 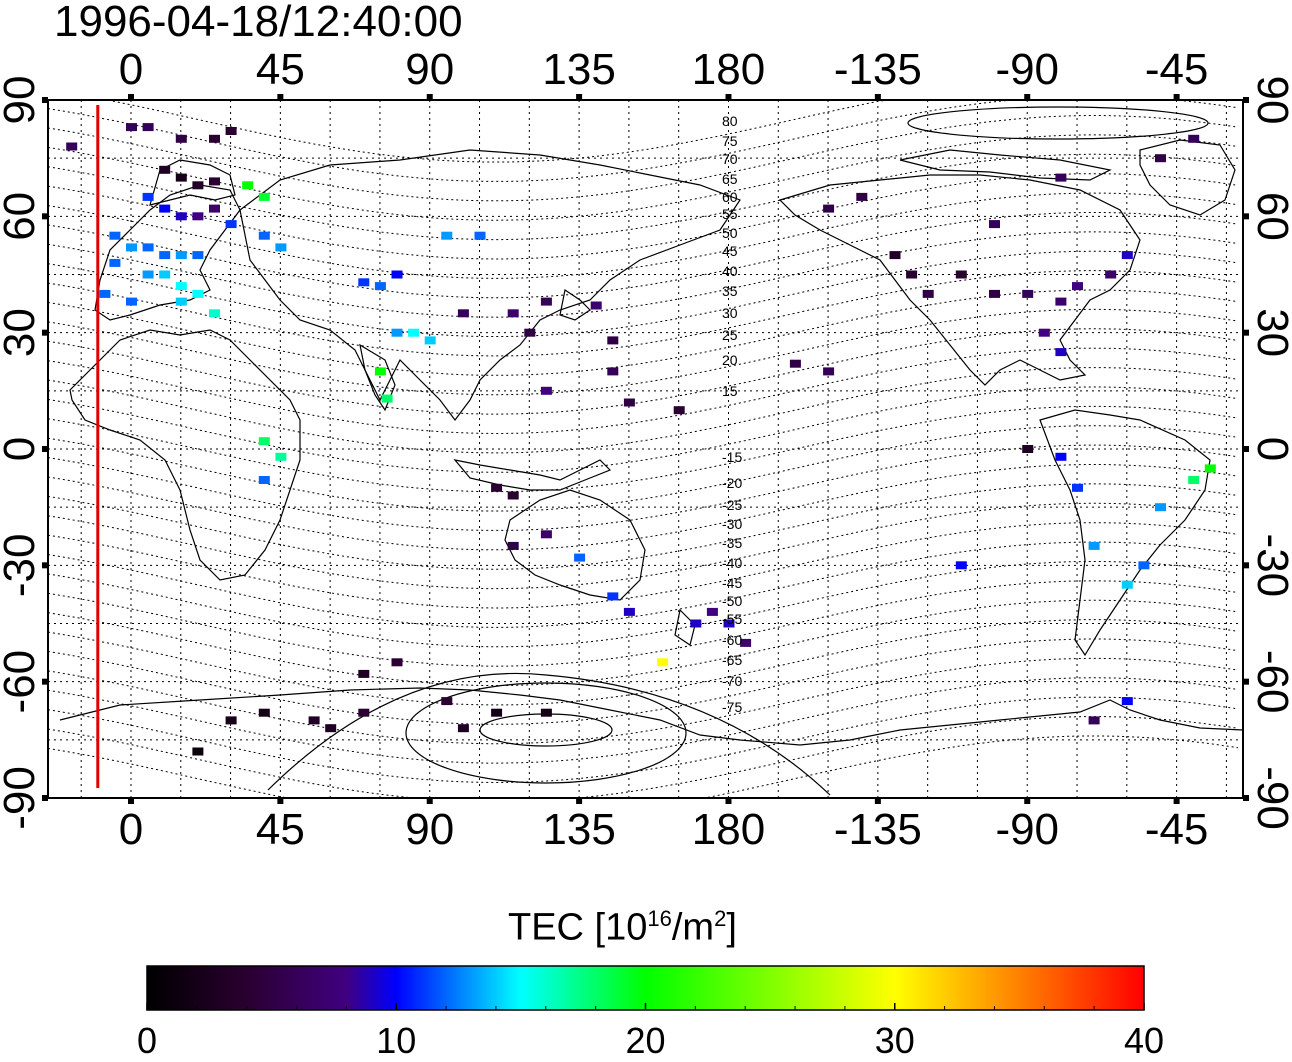 What do you see at coordinates (645, 988) in the screenshot?
I see `colorbar` at bounding box center [645, 988].